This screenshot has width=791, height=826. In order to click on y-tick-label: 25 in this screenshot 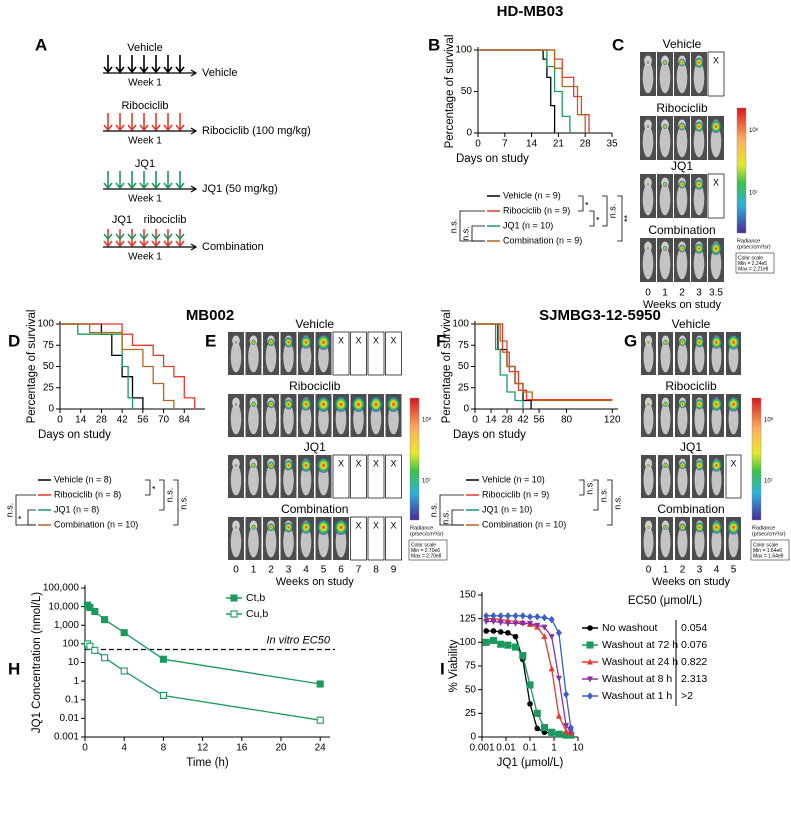, I will do `click(464, 387)`.